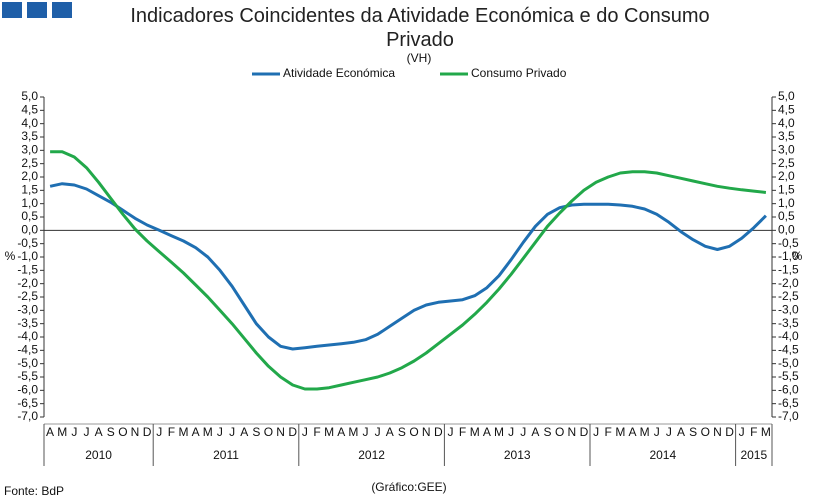 The image size is (837, 503). Describe the element at coordinates (27, 283) in the screenshot. I see `y-tick-label: -2,0` at that location.